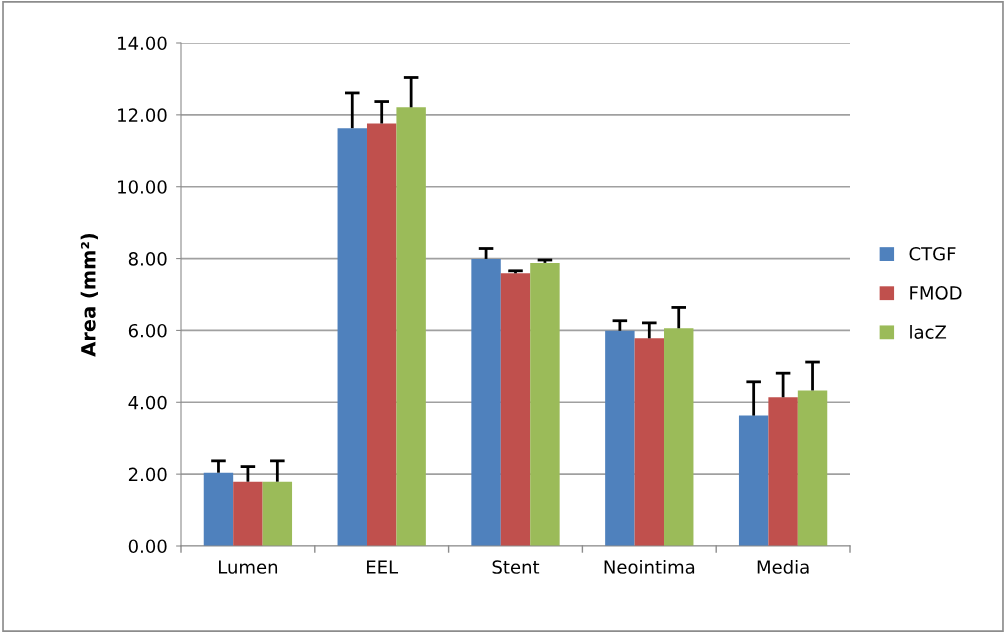 The height and width of the screenshot is (633, 1006). What do you see at coordinates (142, 43) in the screenshot?
I see `y-tick-label: 14.00` at bounding box center [142, 43].